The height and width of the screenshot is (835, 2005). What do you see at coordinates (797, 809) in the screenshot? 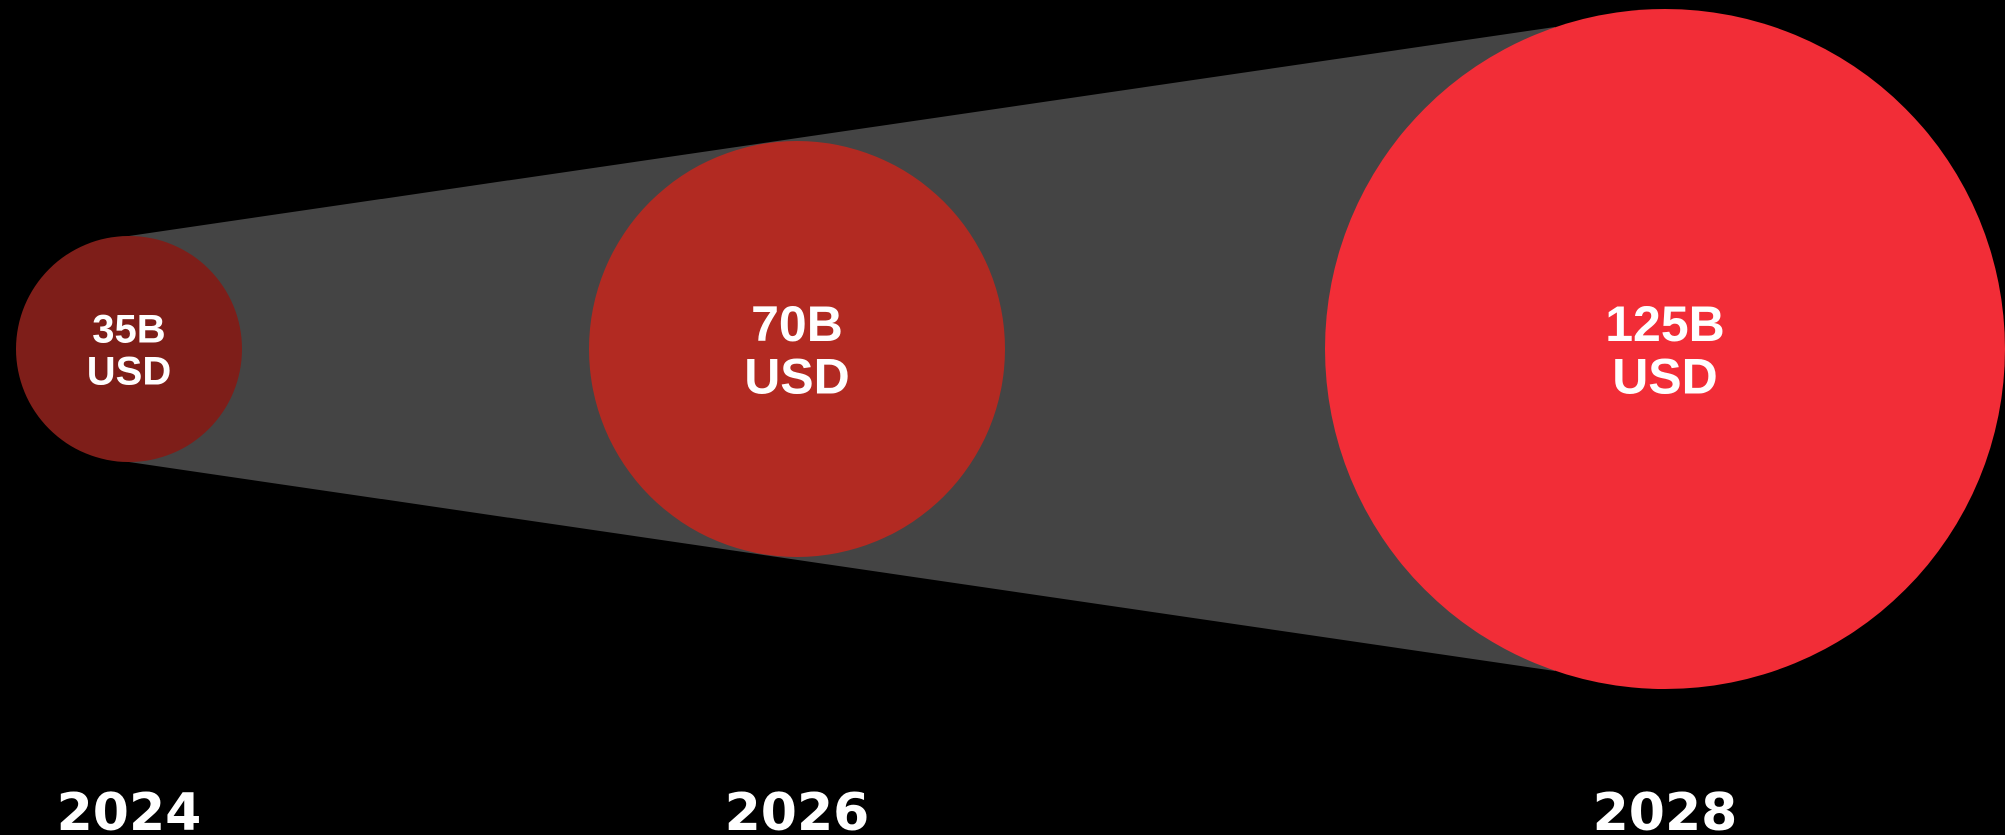
I see `year-label-2026: 2026` at bounding box center [797, 809].